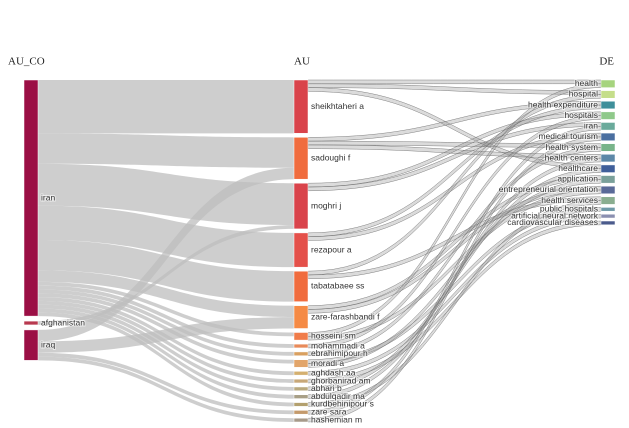 The image size is (629, 428). What do you see at coordinates (337, 106) in the screenshot?
I see `node-label: sheikhtaheri a` at bounding box center [337, 106].